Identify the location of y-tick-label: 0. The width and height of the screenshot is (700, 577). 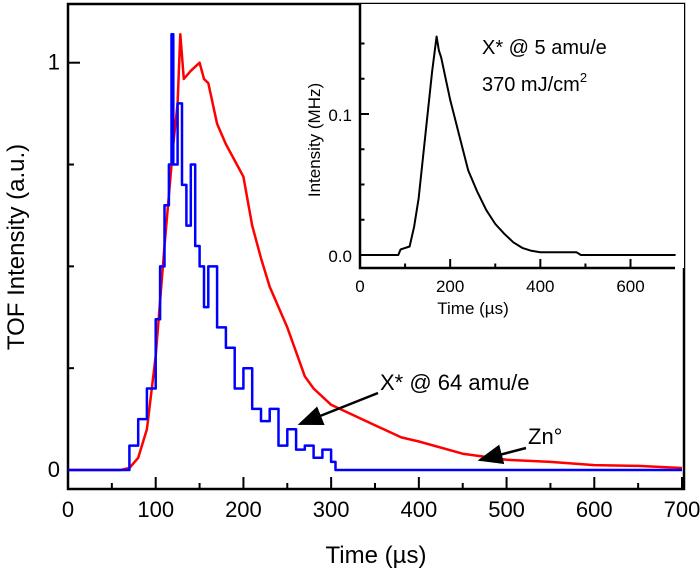
(54, 469).